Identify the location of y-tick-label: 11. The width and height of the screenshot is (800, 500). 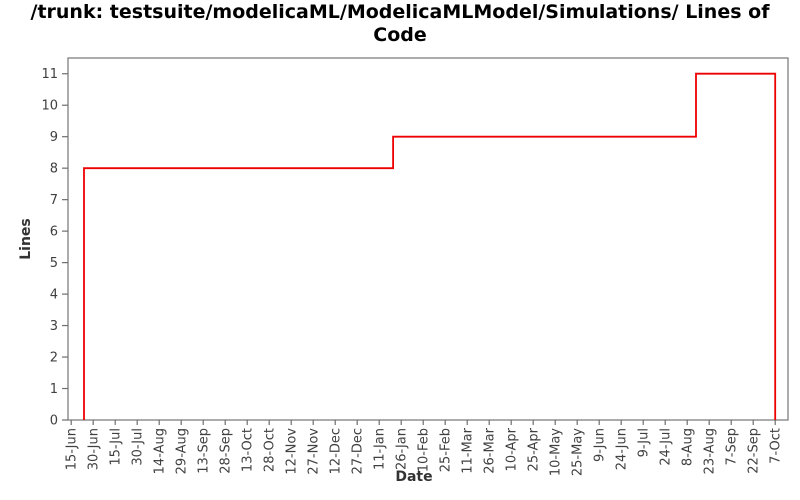
(49, 74).